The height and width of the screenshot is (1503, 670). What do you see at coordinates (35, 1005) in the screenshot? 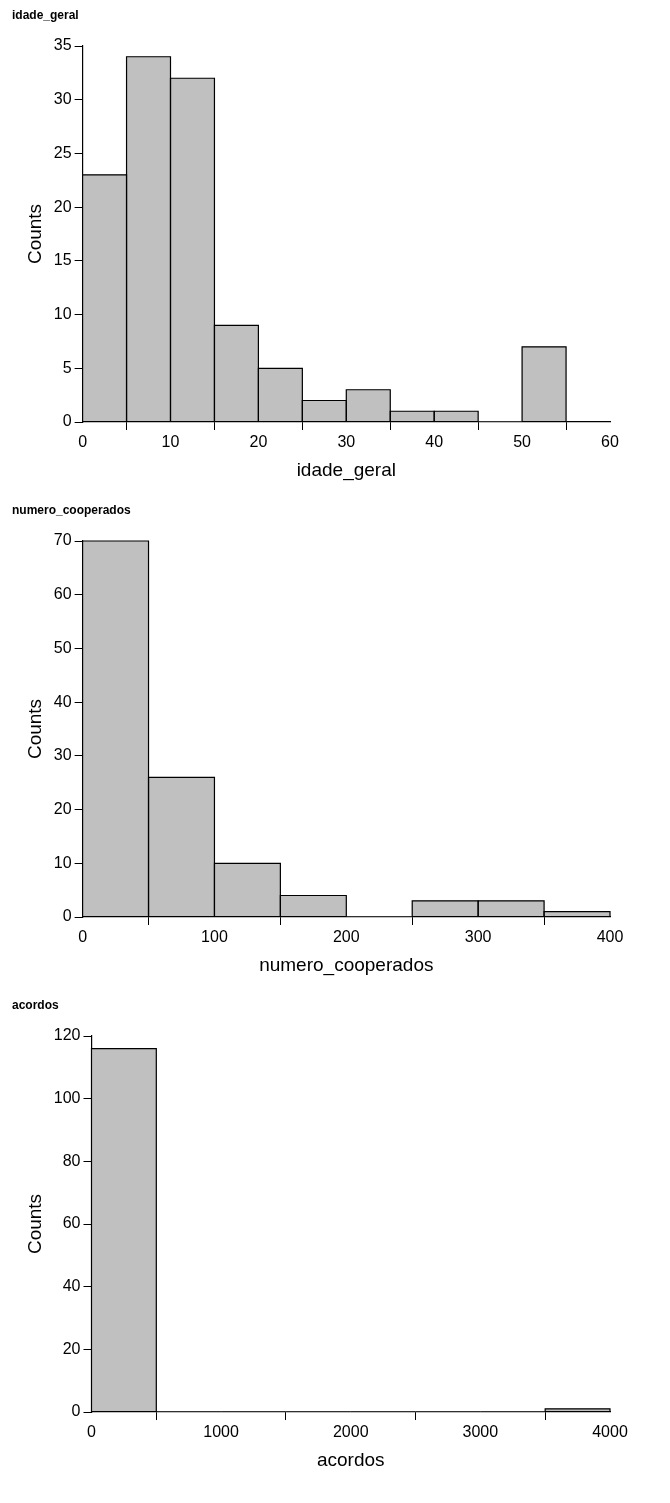
I see `chart-title: acordos` at bounding box center [35, 1005].